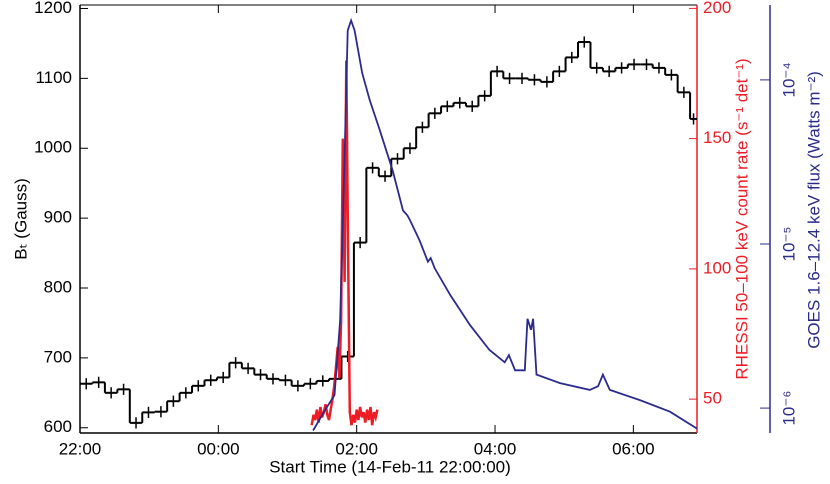 Image resolution: width=830 pixels, height=484 pixels. Describe the element at coordinates (356, 448) in the screenshot. I see `x-tick-label: 02:00` at that location.